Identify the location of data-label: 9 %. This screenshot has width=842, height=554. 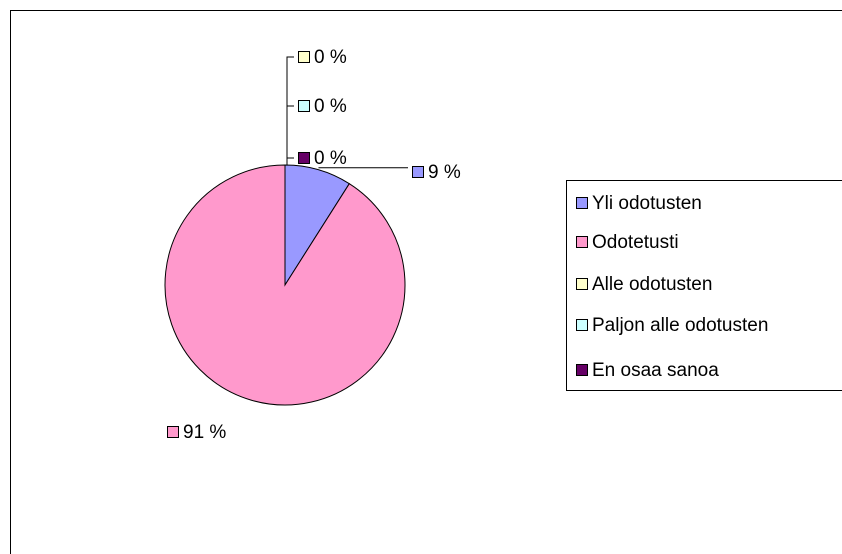
(444, 172).